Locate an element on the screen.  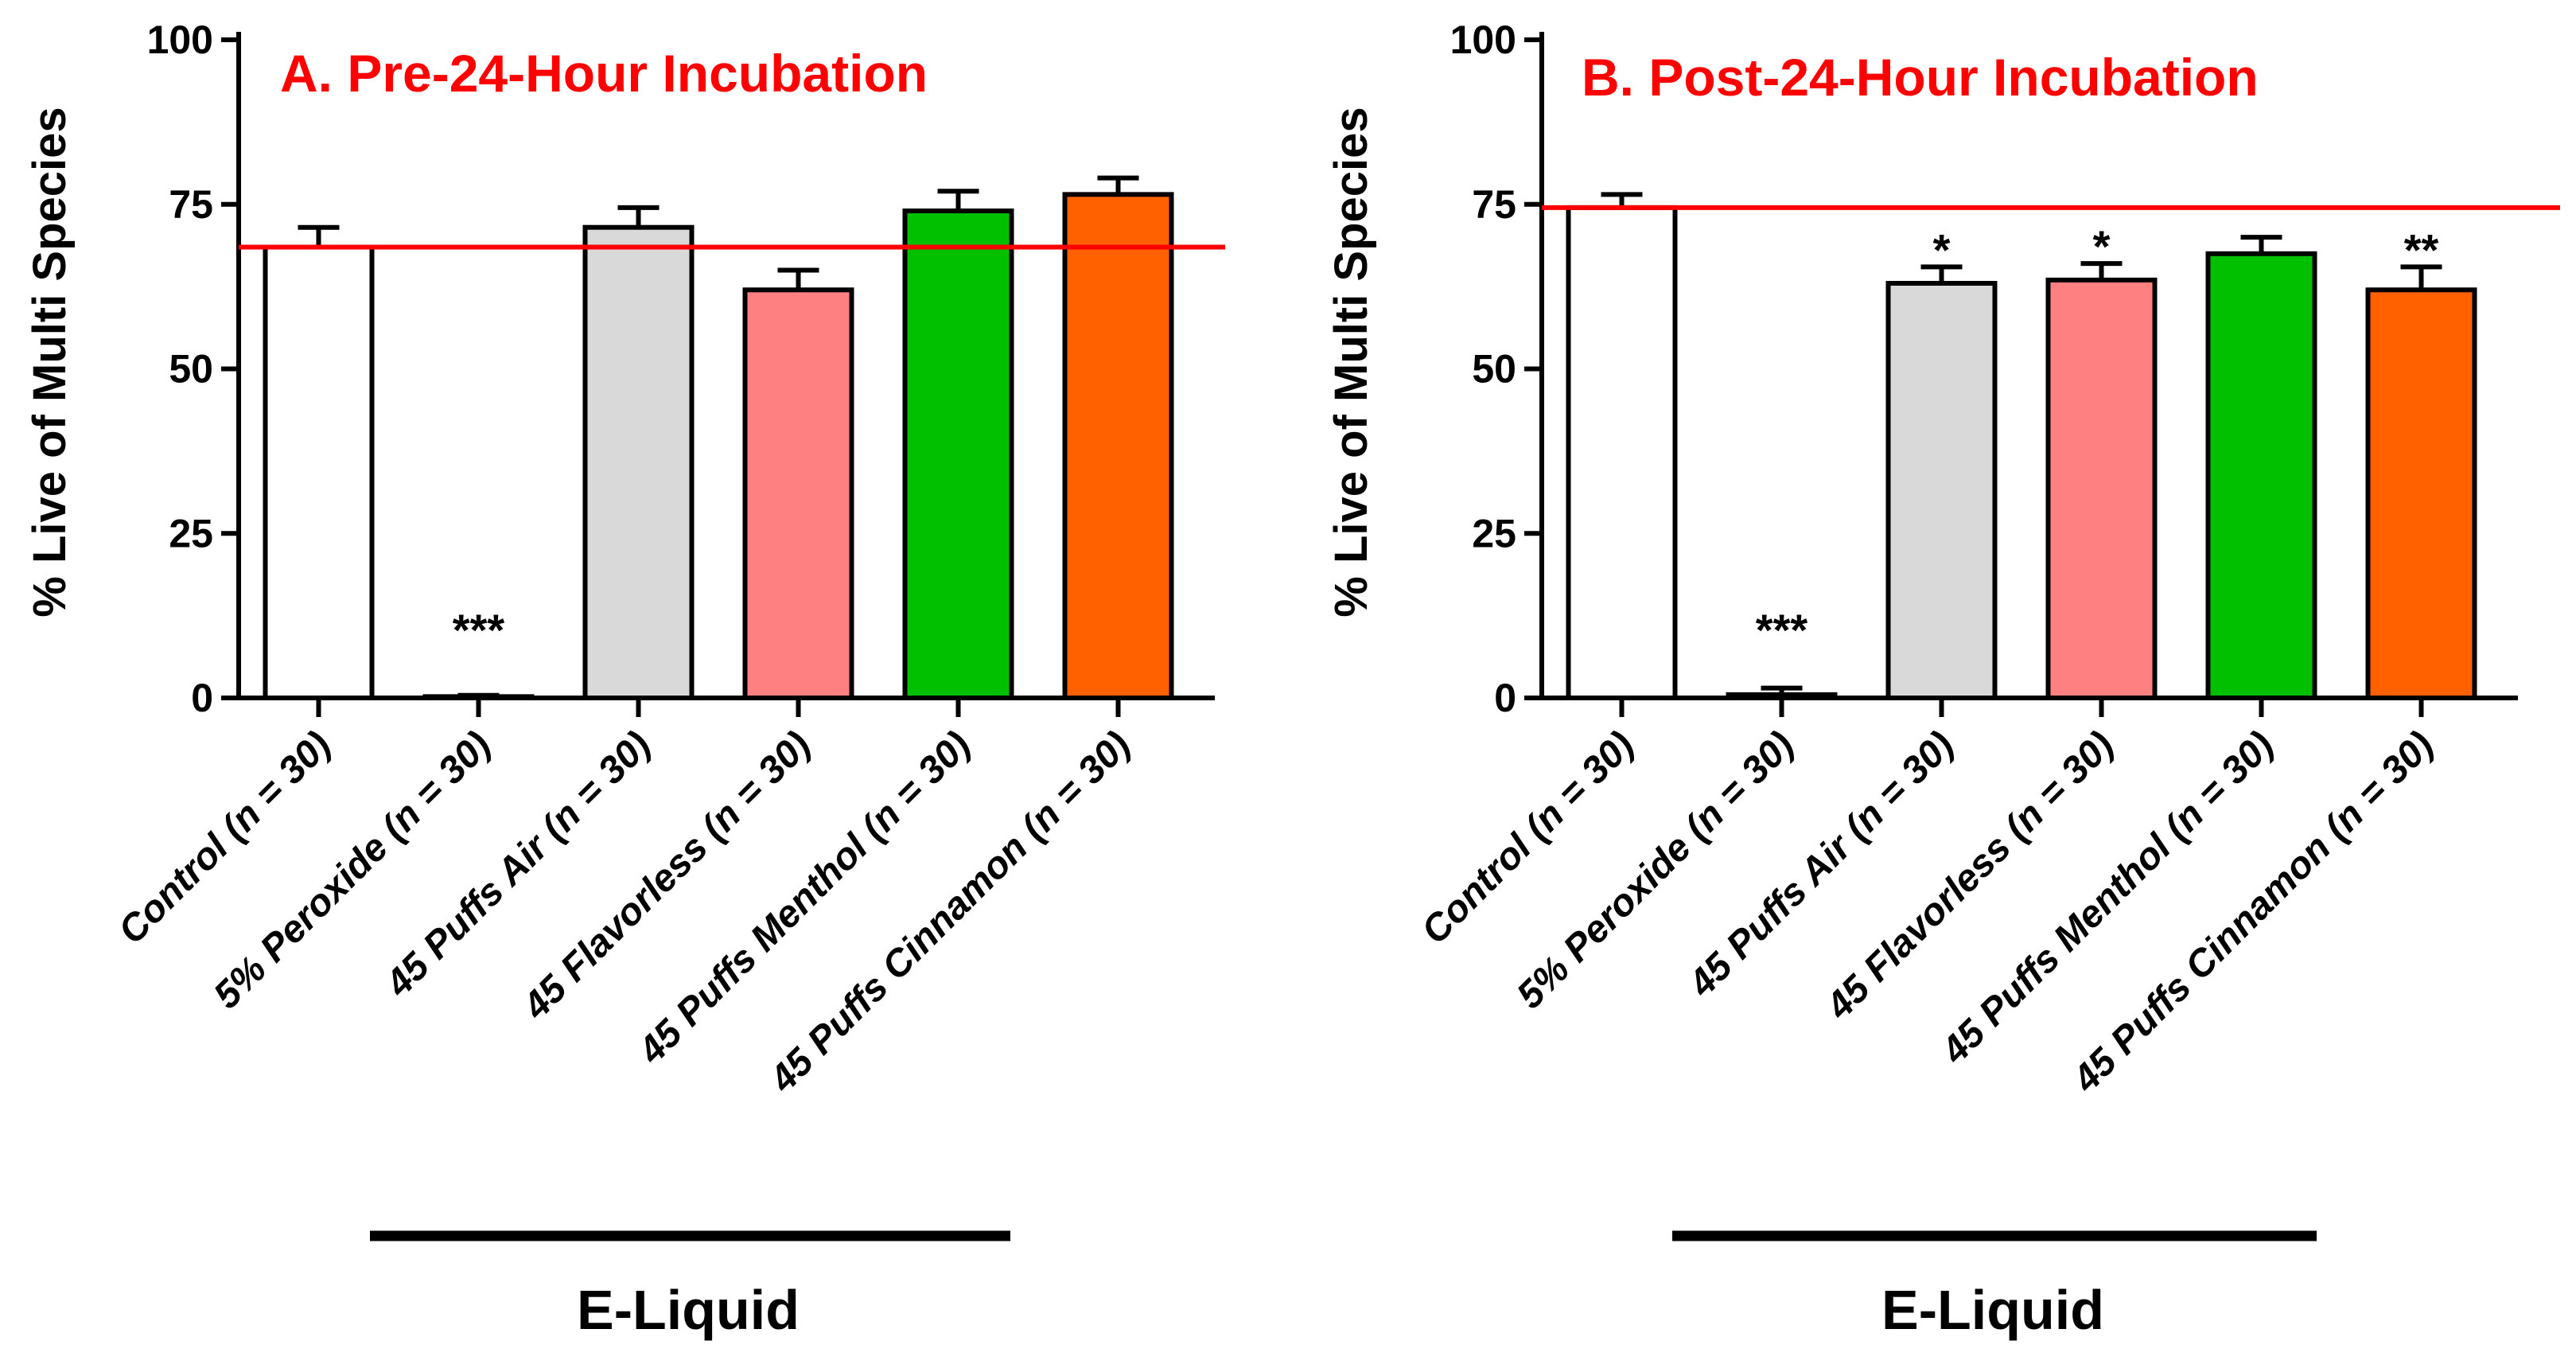
panel-b-significance-label: ** is located at coordinates (2422, 249).